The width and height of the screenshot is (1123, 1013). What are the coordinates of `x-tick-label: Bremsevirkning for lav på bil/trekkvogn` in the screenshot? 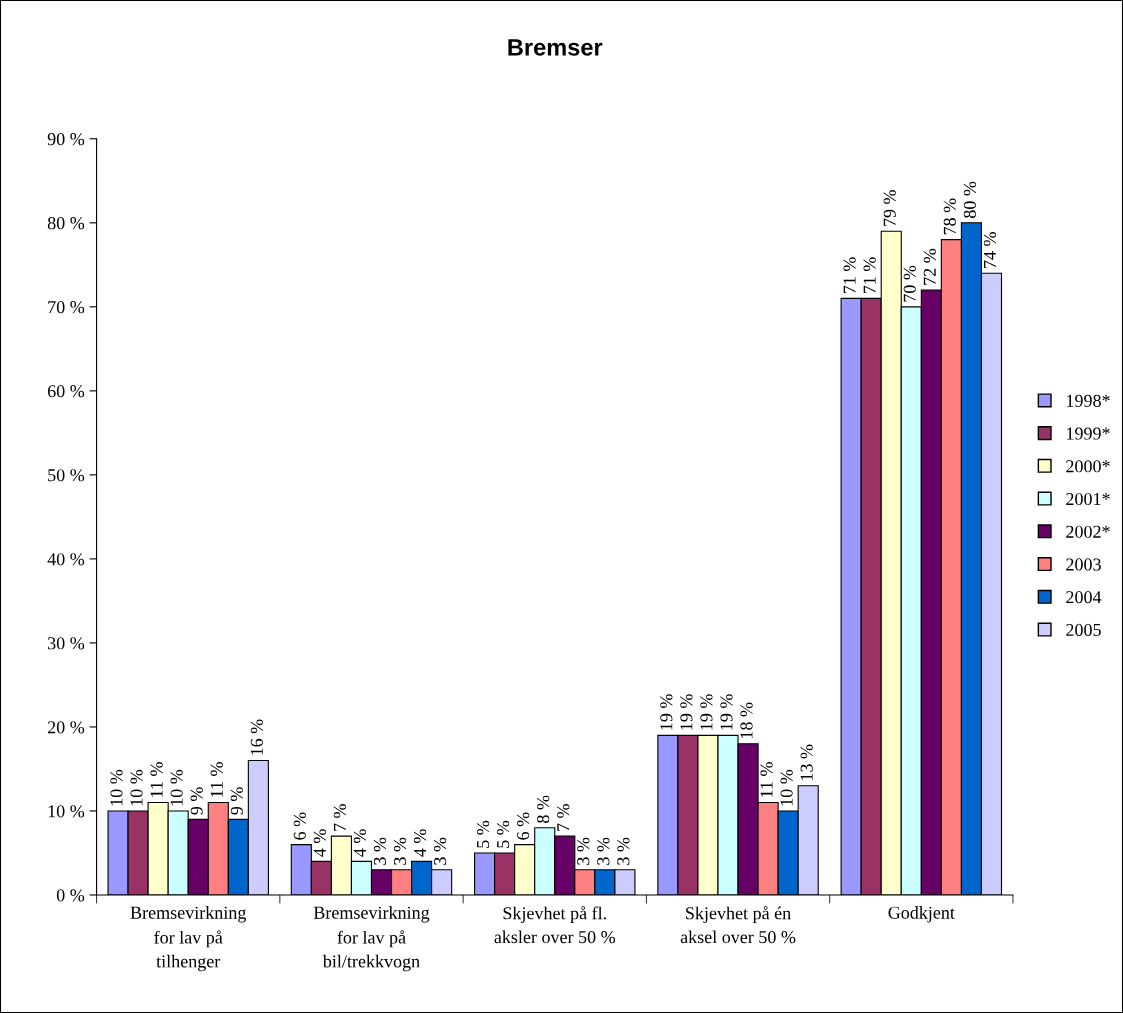 It's located at (371, 939).